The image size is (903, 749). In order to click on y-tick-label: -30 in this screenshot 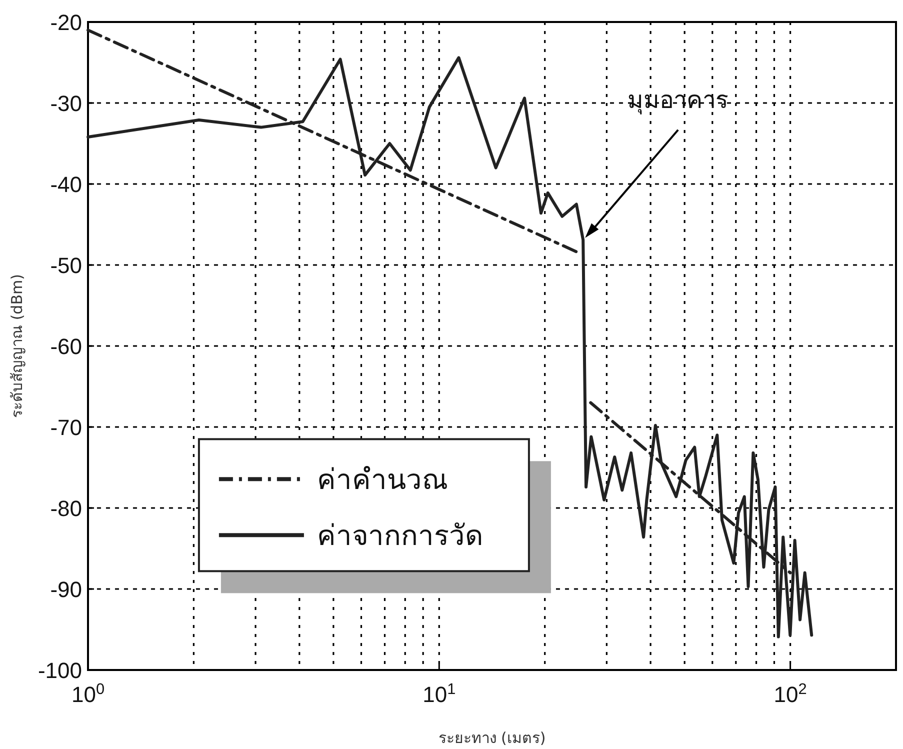, I will do `click(66, 103)`.